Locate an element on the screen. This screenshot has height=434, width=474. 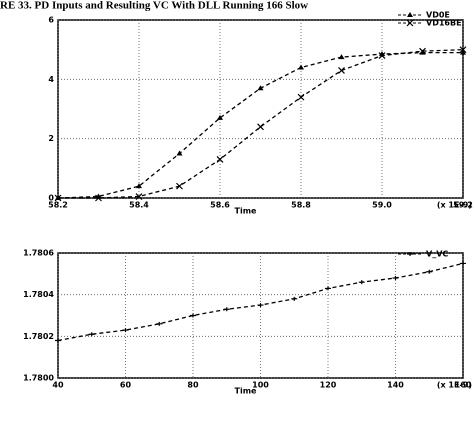
y-tick-label: 6 is located at coordinates (51, 20).